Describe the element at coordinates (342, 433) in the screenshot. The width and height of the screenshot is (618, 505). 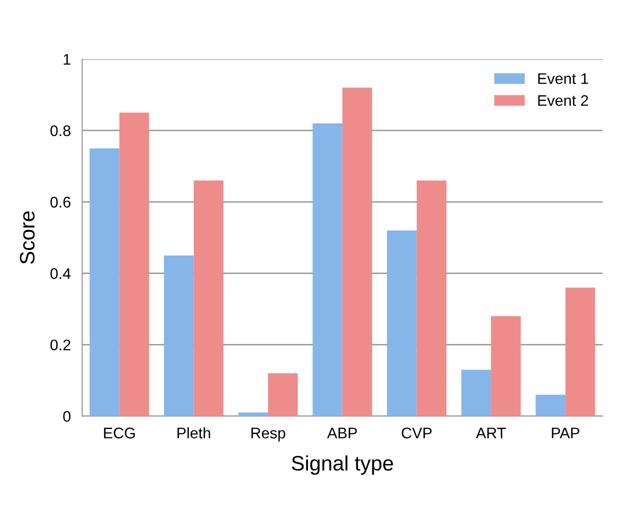
I see `x-tick-label: ABP` at that location.